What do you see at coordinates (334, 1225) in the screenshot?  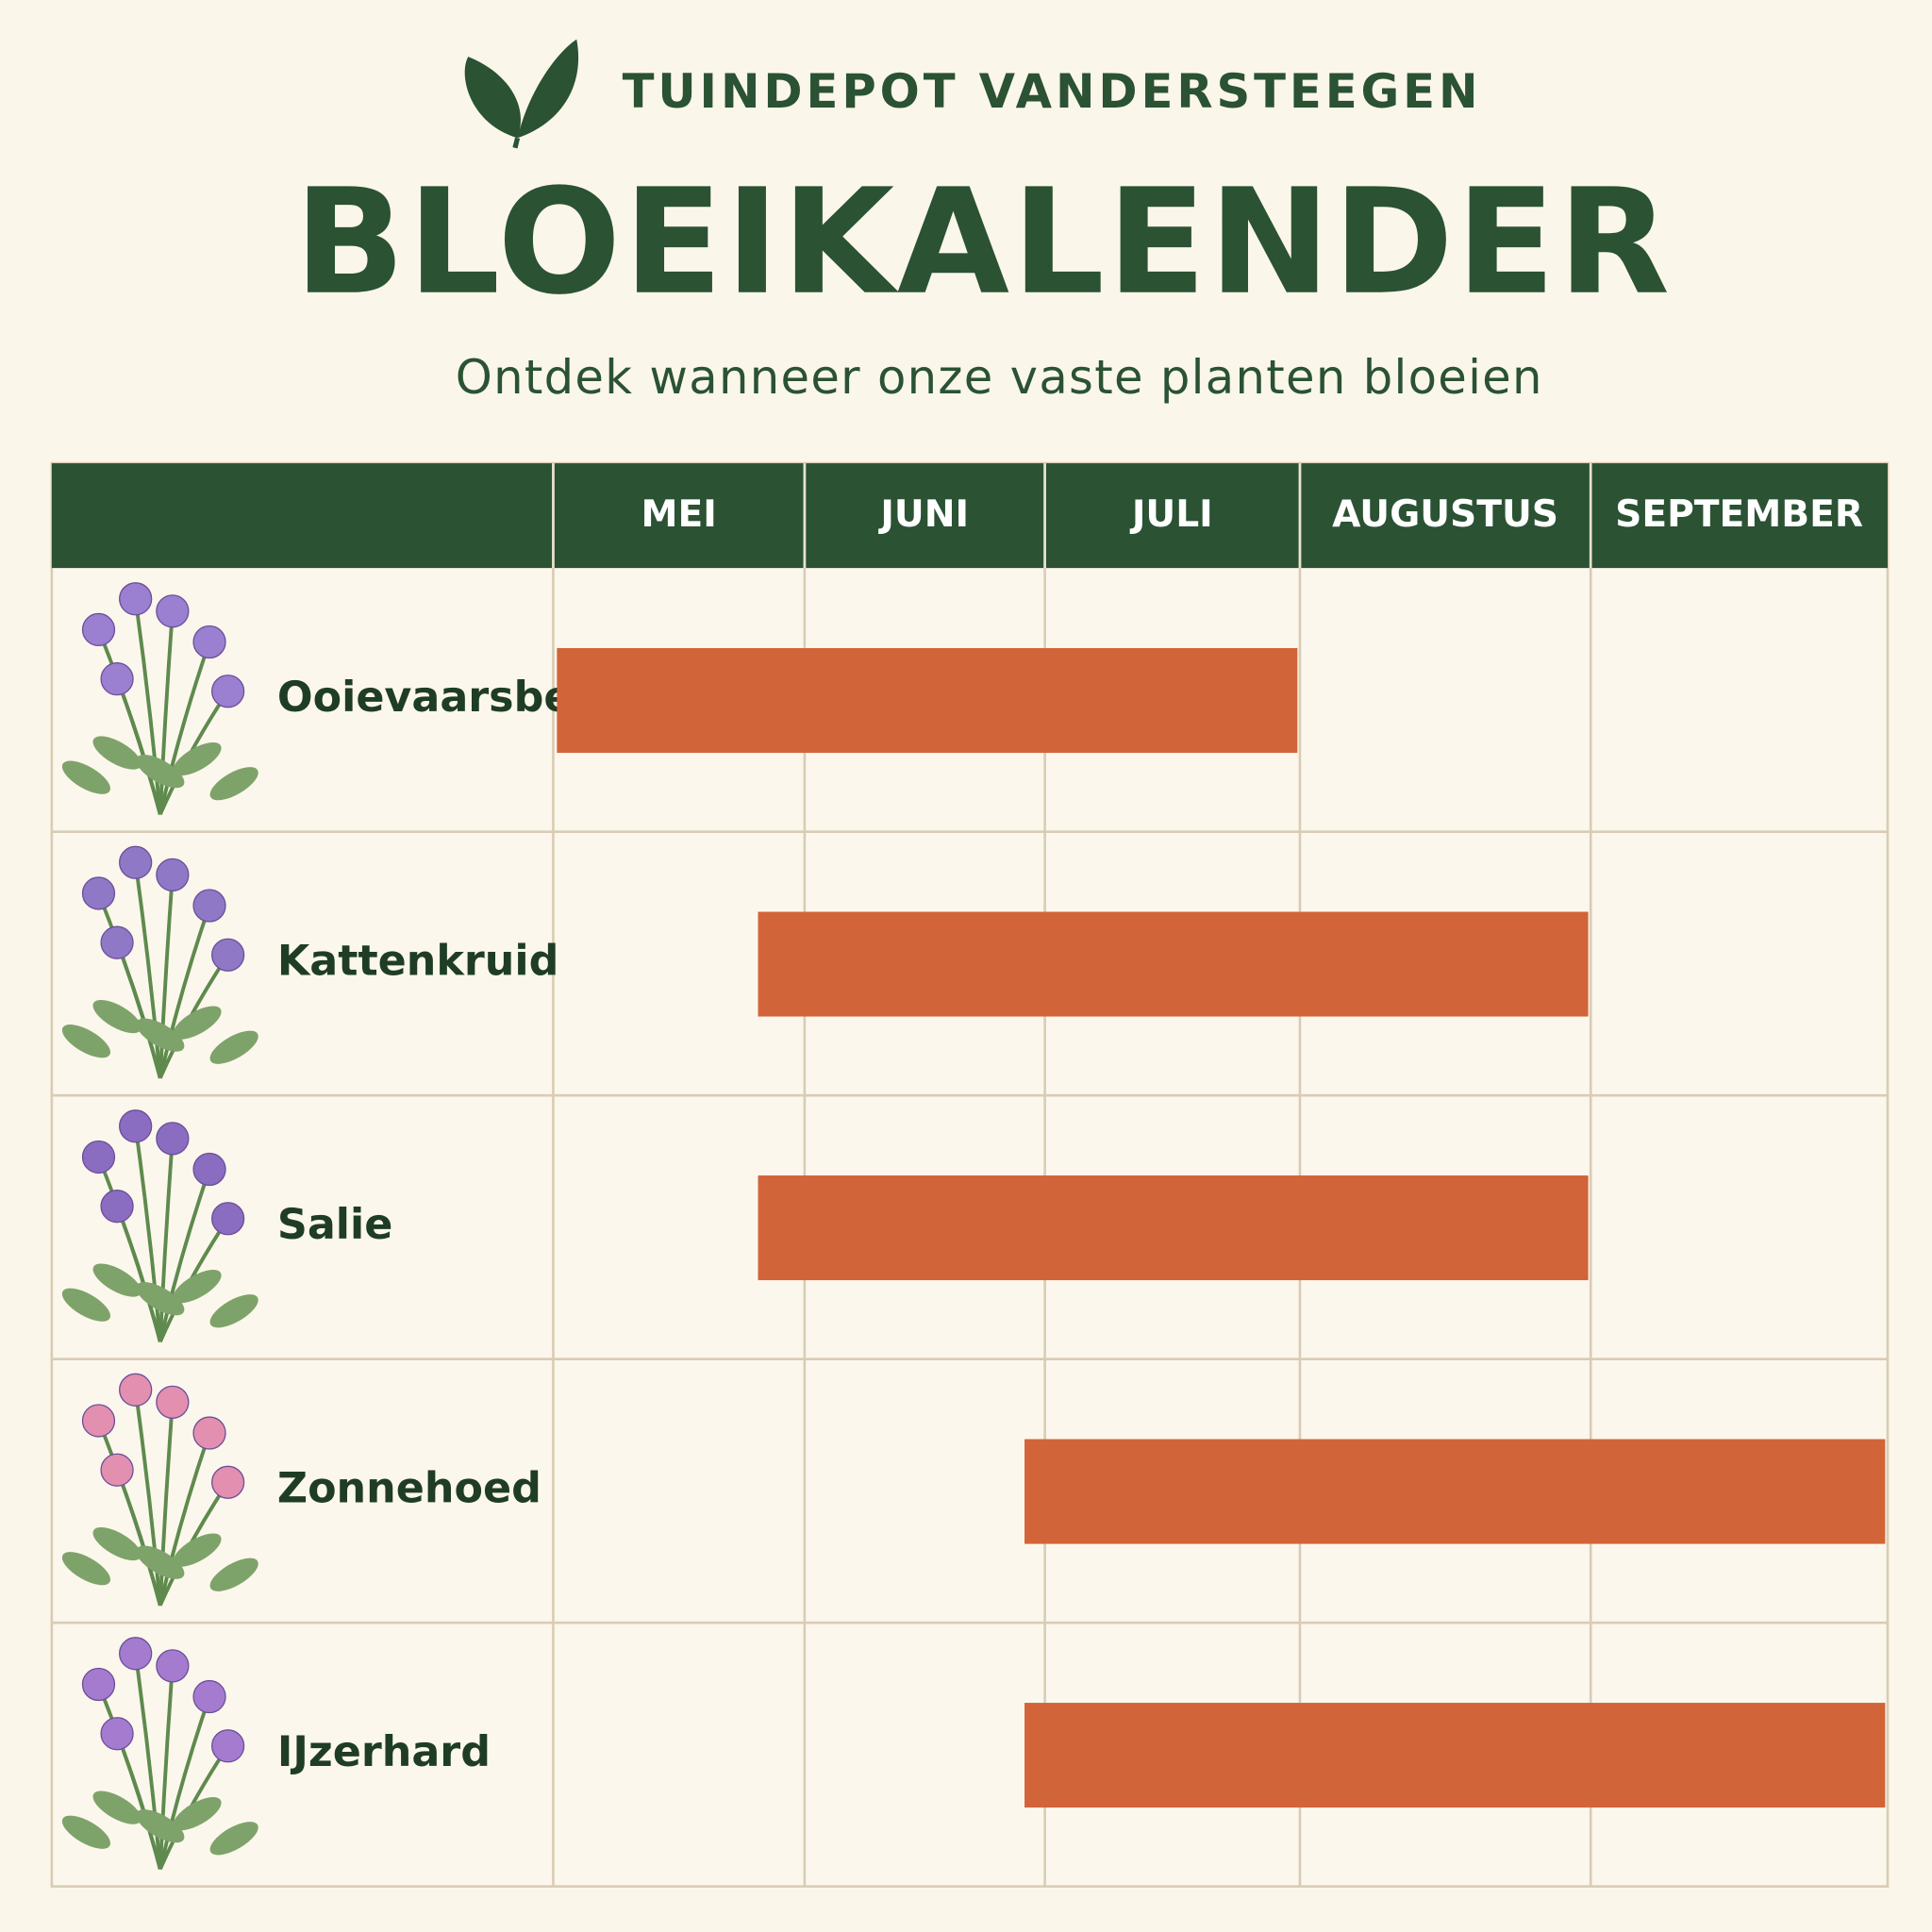 I see `plant-name: Salie` at bounding box center [334, 1225].